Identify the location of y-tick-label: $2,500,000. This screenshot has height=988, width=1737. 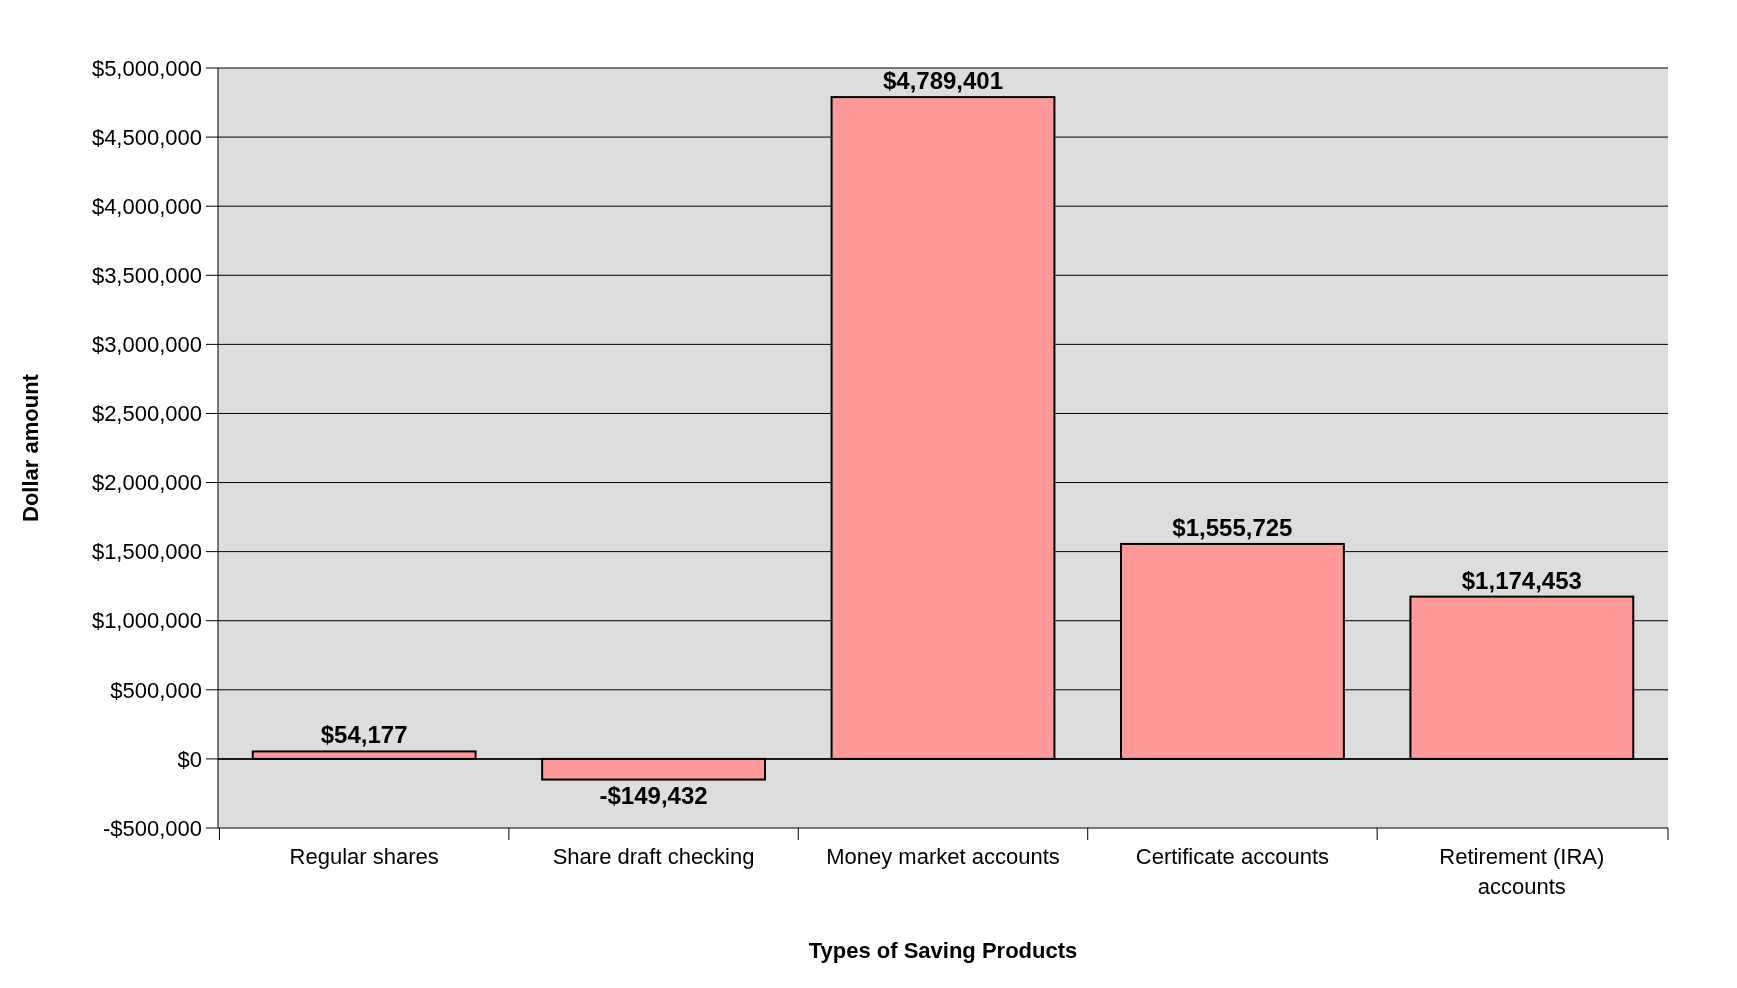
(146, 414).